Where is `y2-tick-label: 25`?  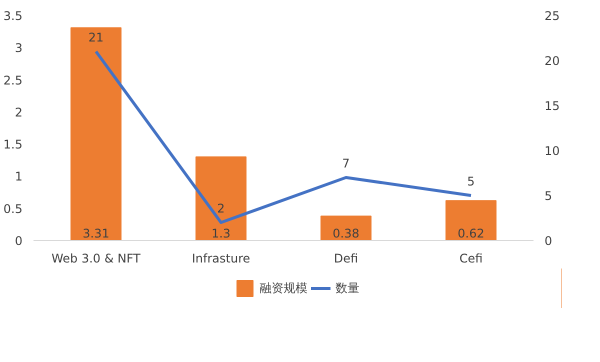
y2-tick-label: 25 is located at coordinates (552, 16).